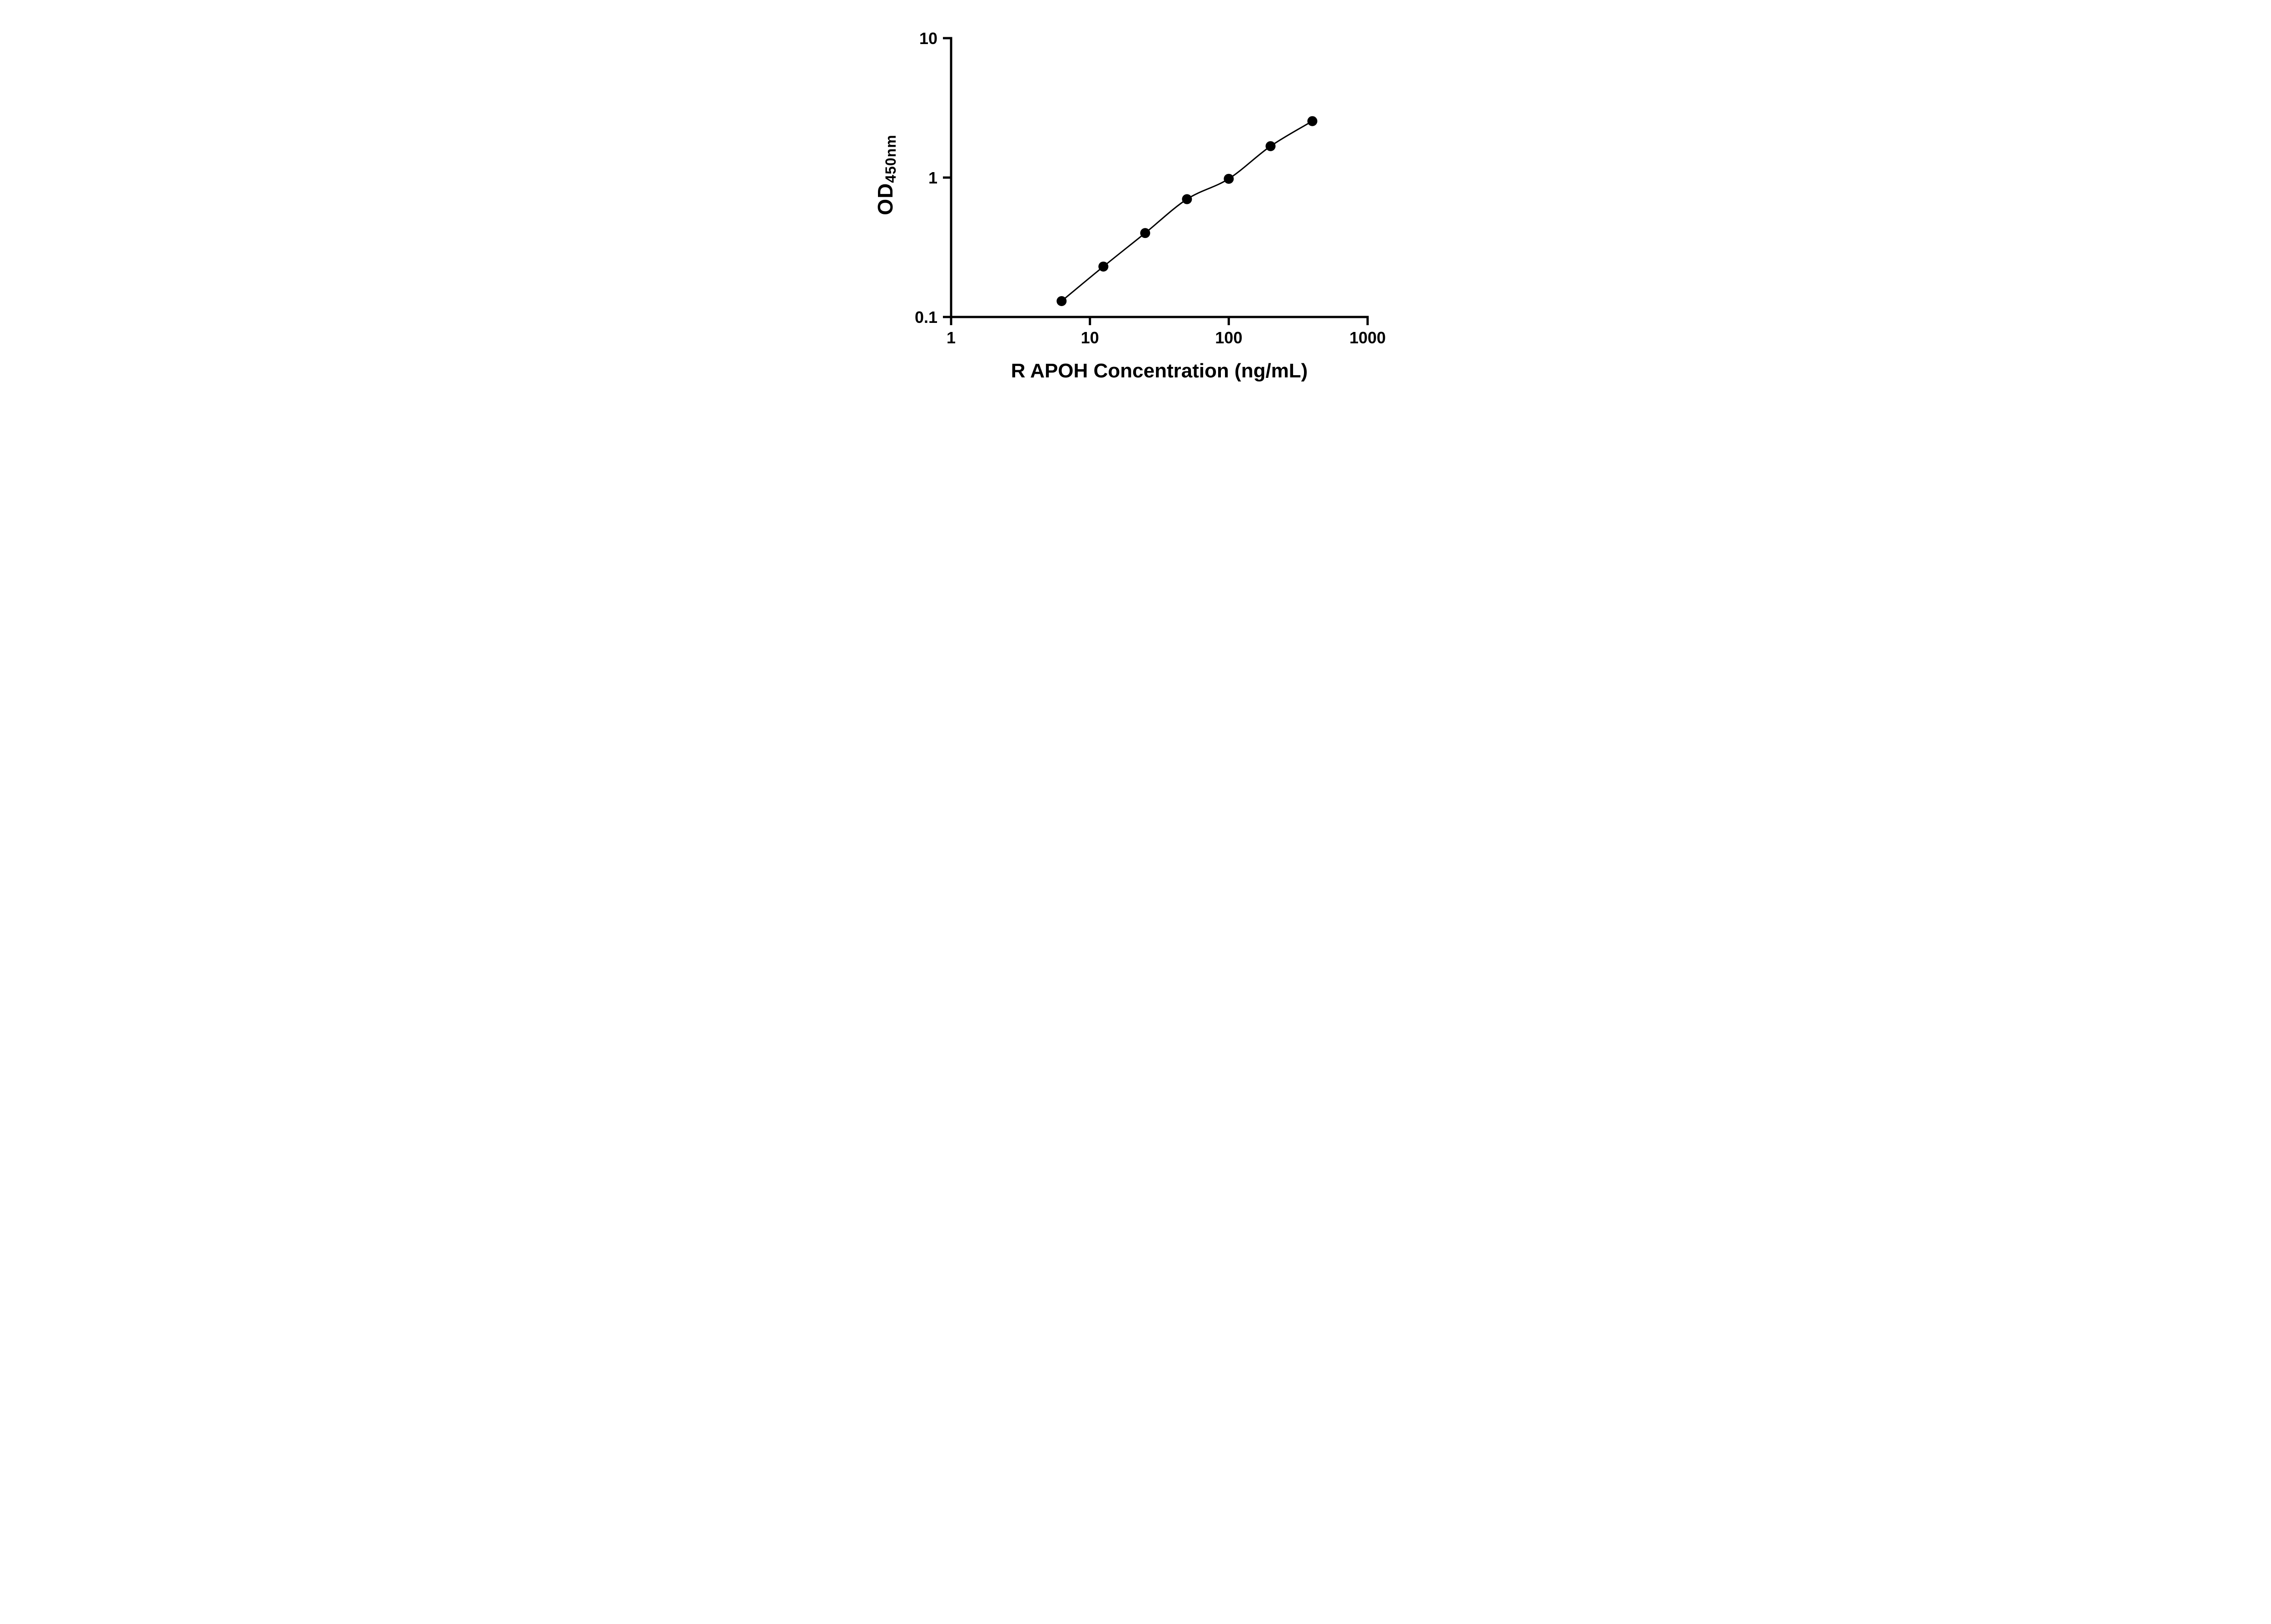  Describe the element at coordinates (926, 317) in the screenshot. I see `y-tick-label: 0.1` at that location.